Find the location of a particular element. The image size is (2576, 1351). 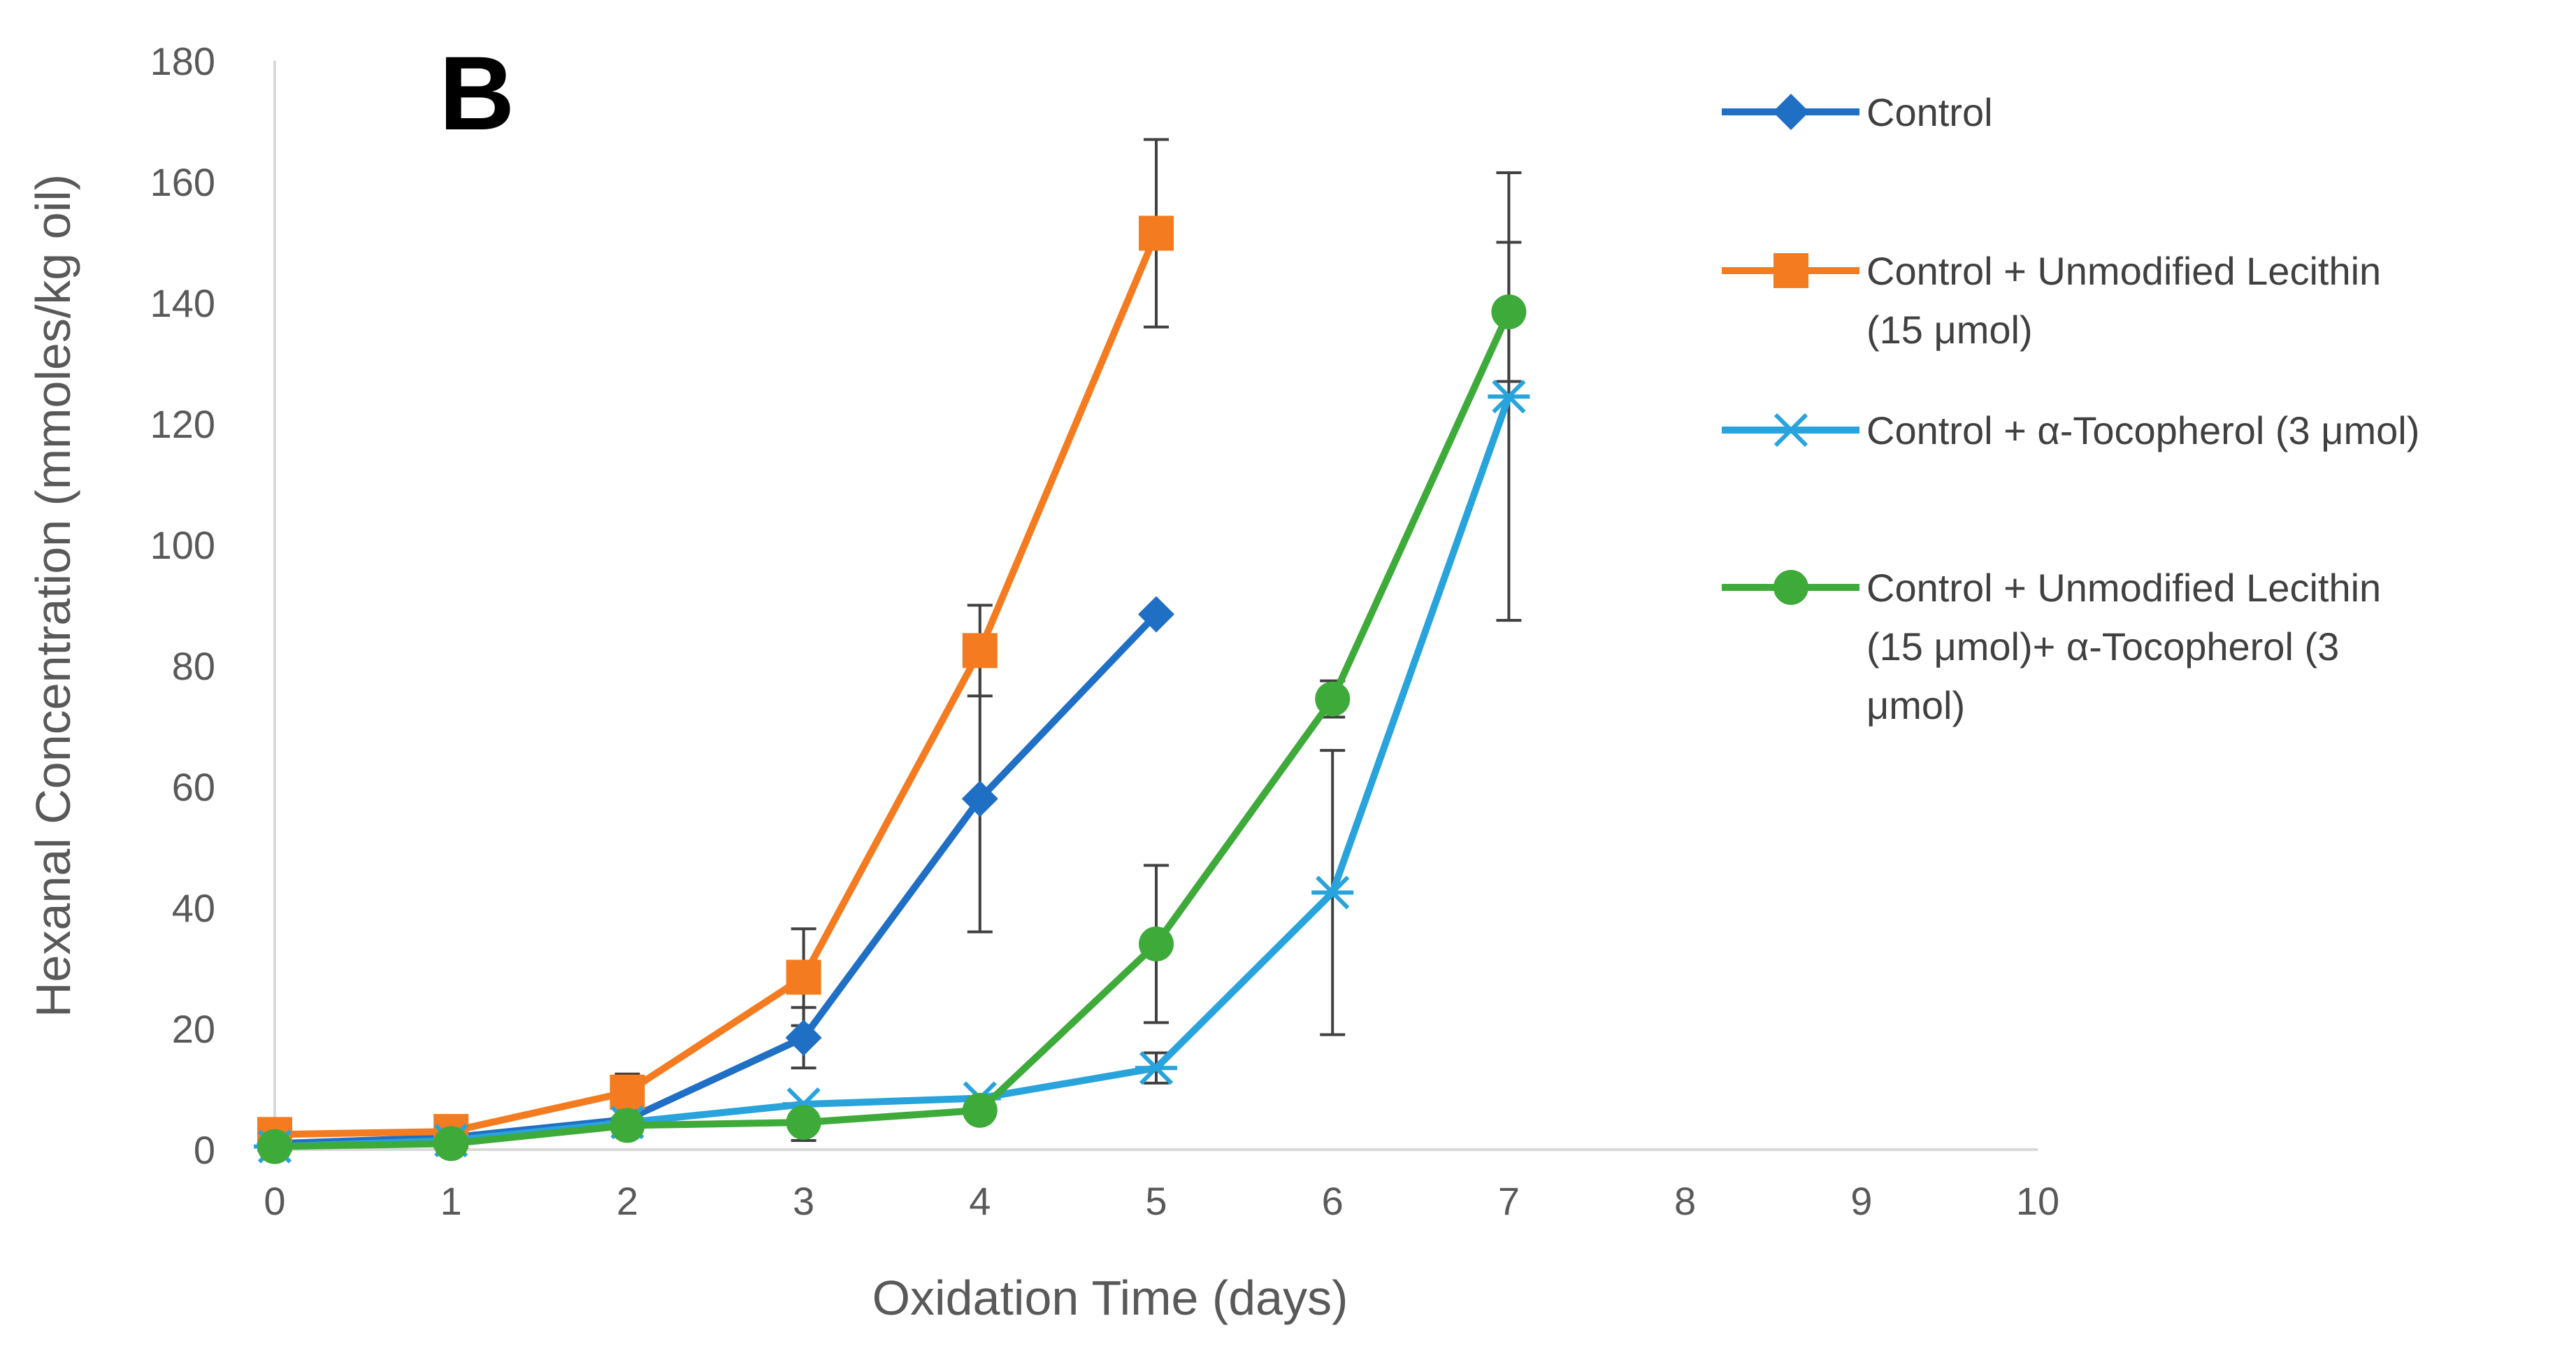

legend-item: Control + α-Tocopherol (3 μmol) is located at coordinates (2070, 430).